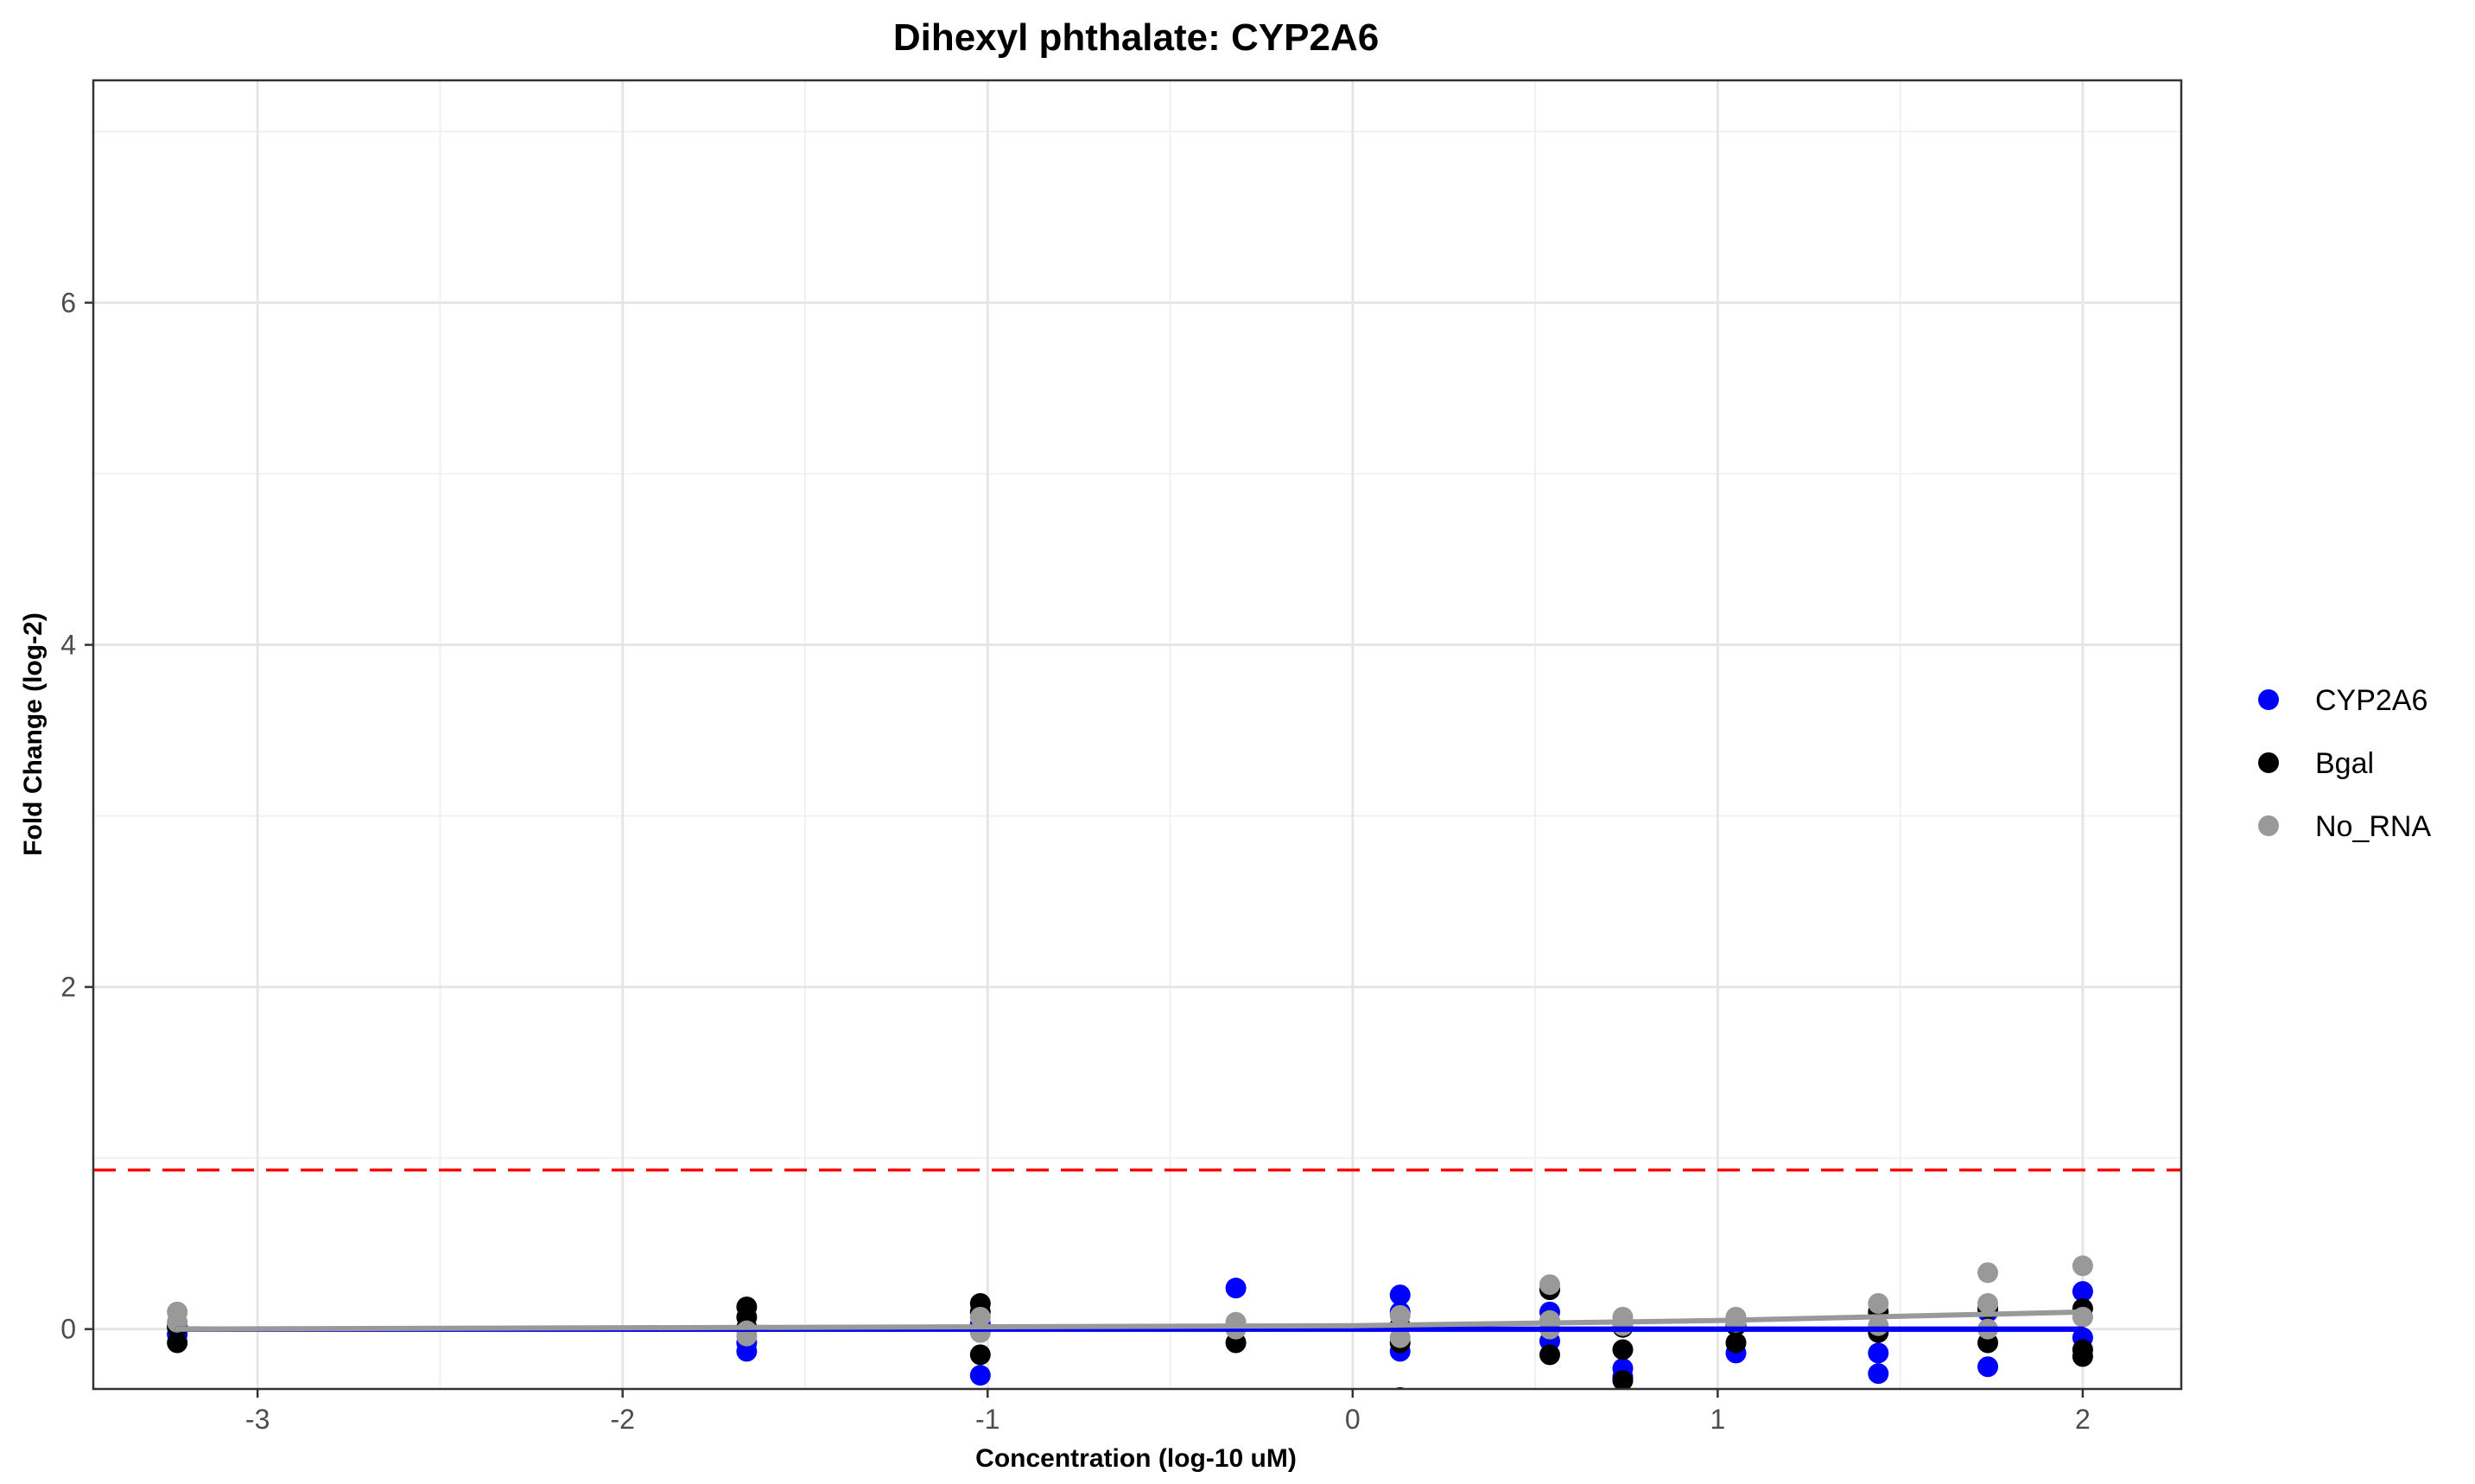  Describe the element at coordinates (2268, 762) in the screenshot. I see `legend-key-bgal` at that location.